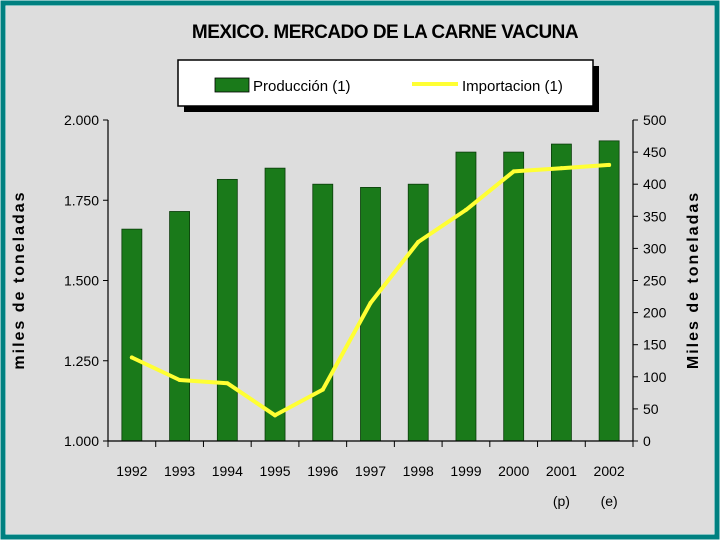  Describe the element at coordinates (370, 302) in the screenshot. I see `importacion-point-1997` at that location.